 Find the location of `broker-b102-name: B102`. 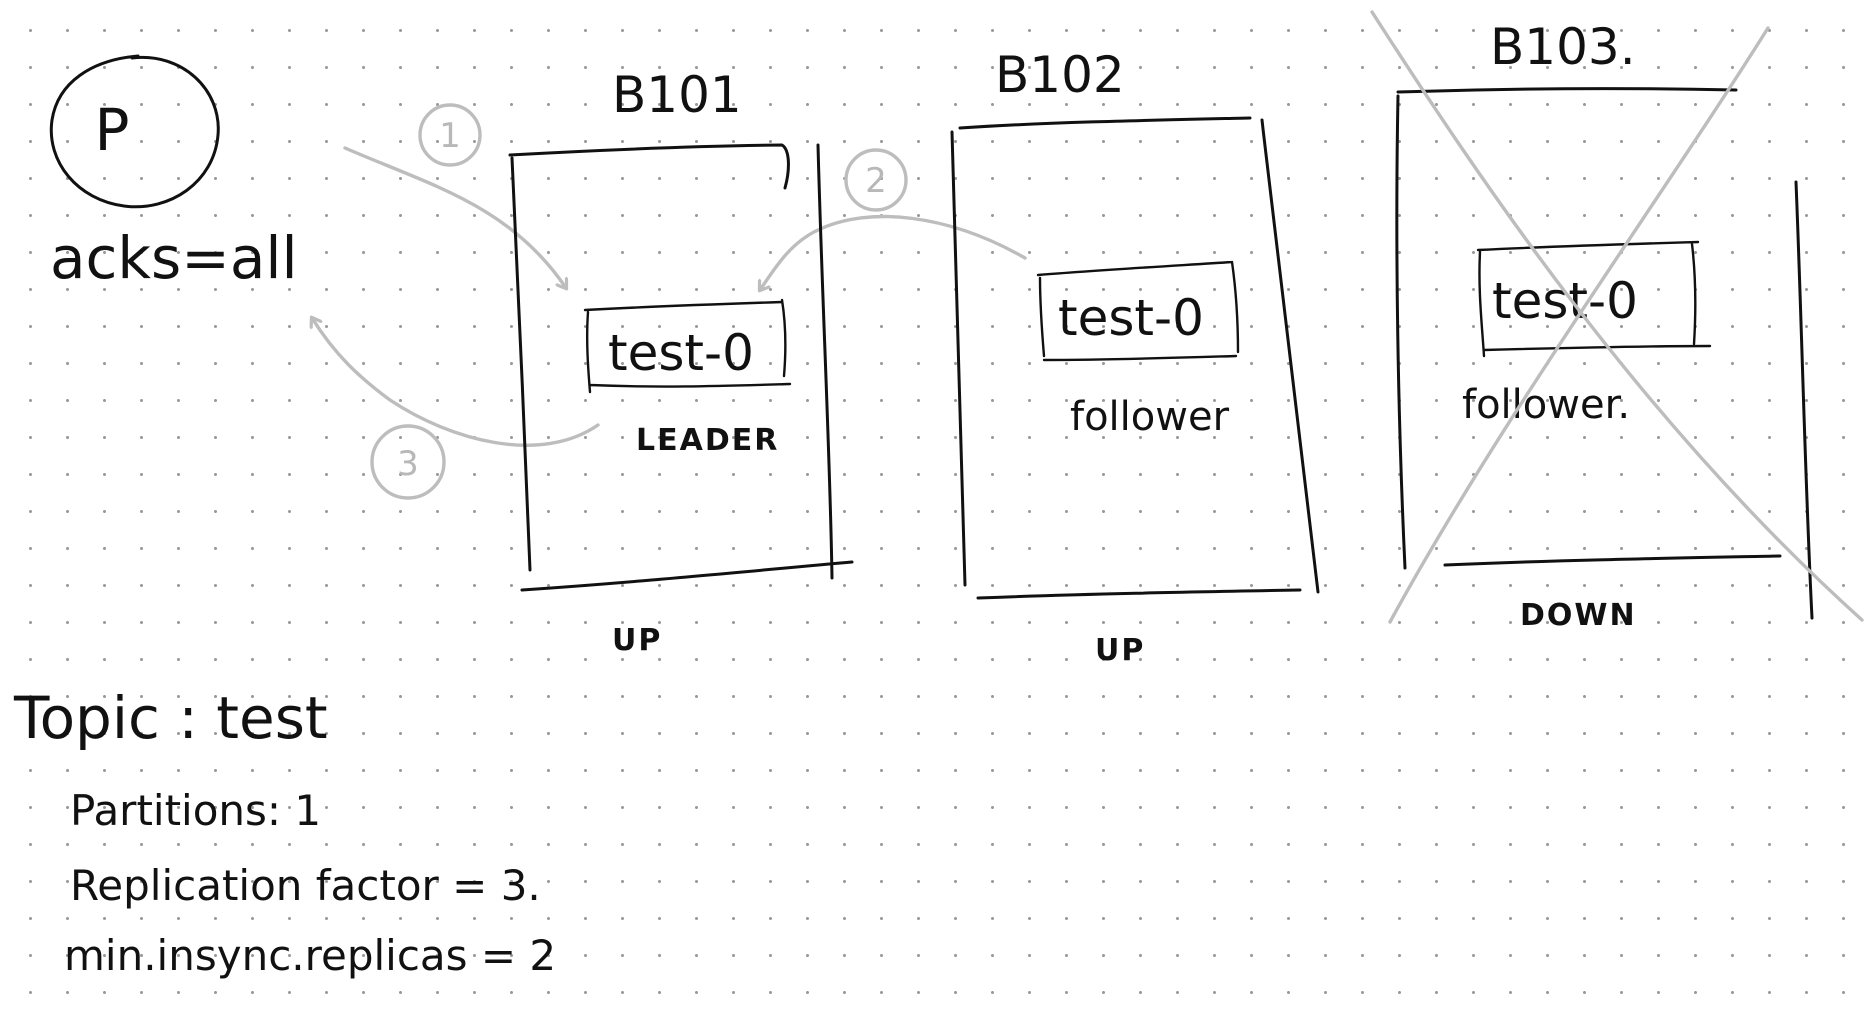

broker-b102-name: B102 is located at coordinates (1060, 75).